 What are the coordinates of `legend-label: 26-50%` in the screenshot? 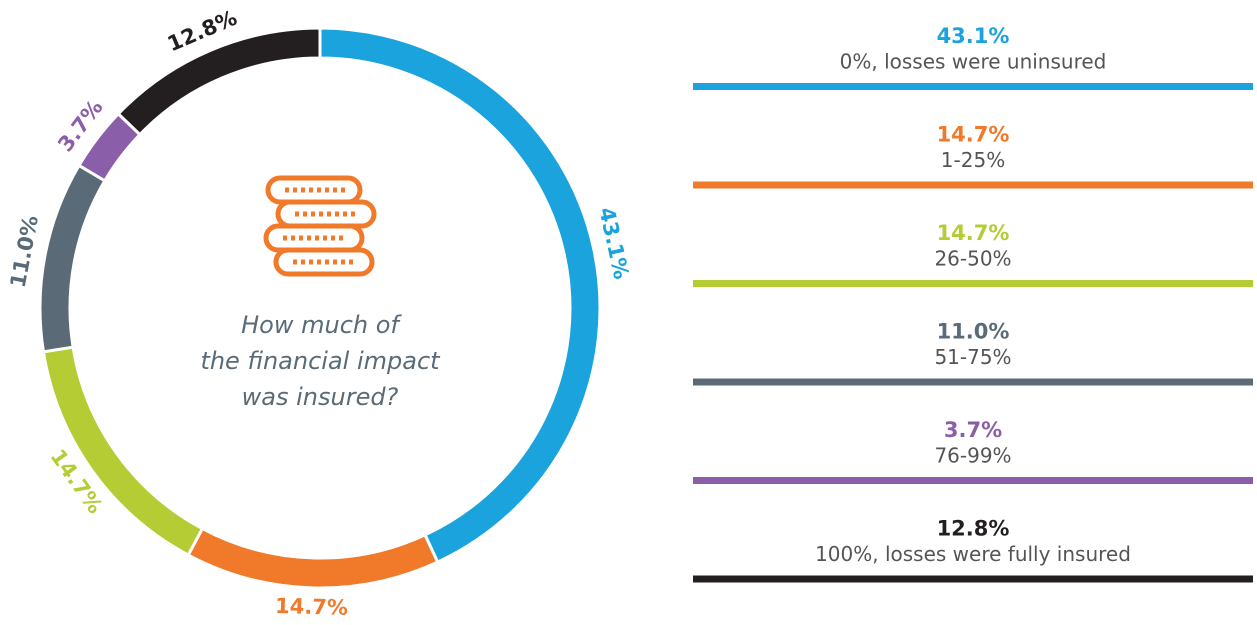 It's located at (972, 259).